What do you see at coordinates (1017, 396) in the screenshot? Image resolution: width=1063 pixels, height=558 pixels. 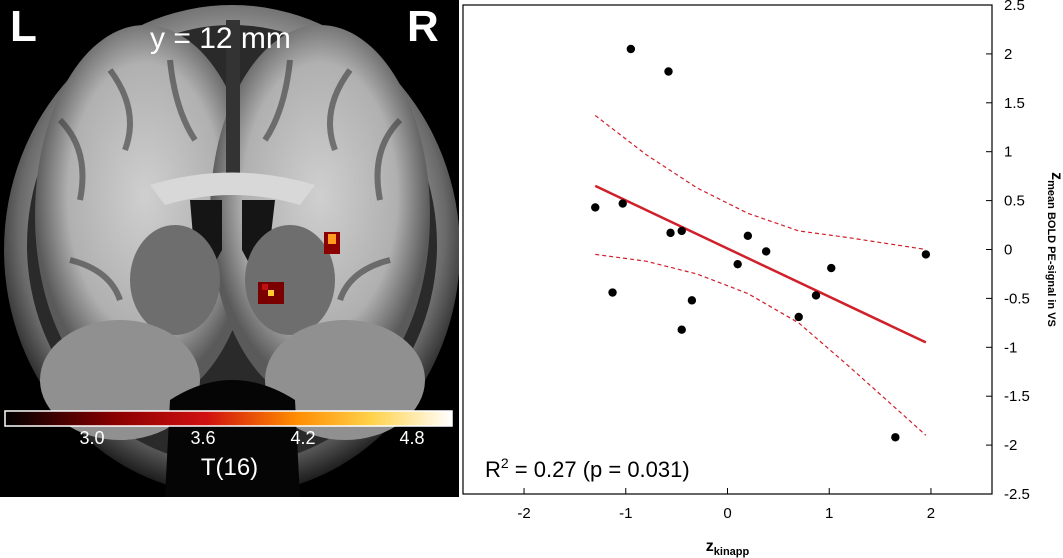 I see `y-tick-label: -1.5` at bounding box center [1017, 396].